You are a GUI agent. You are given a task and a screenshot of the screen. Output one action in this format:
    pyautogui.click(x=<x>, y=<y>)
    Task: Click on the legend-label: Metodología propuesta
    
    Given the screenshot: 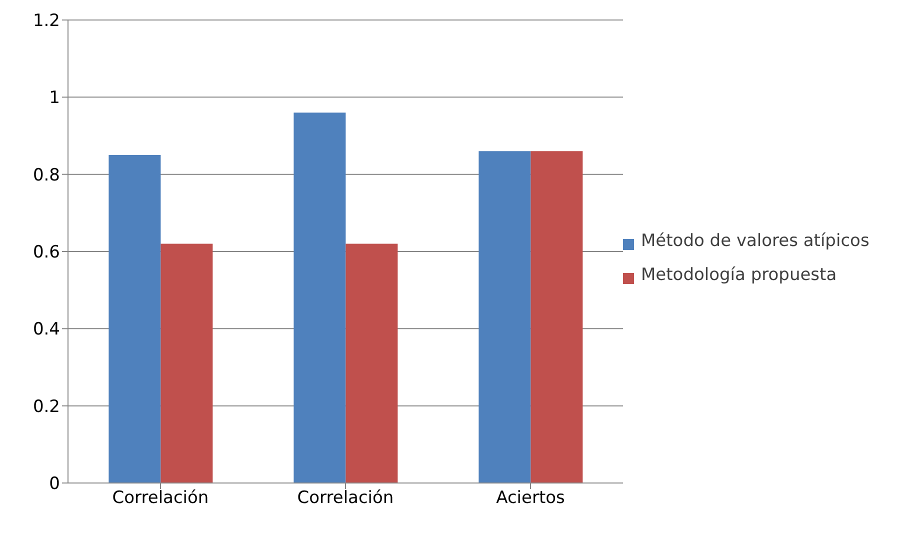 What is the action you would take?
    pyautogui.click(x=739, y=275)
    